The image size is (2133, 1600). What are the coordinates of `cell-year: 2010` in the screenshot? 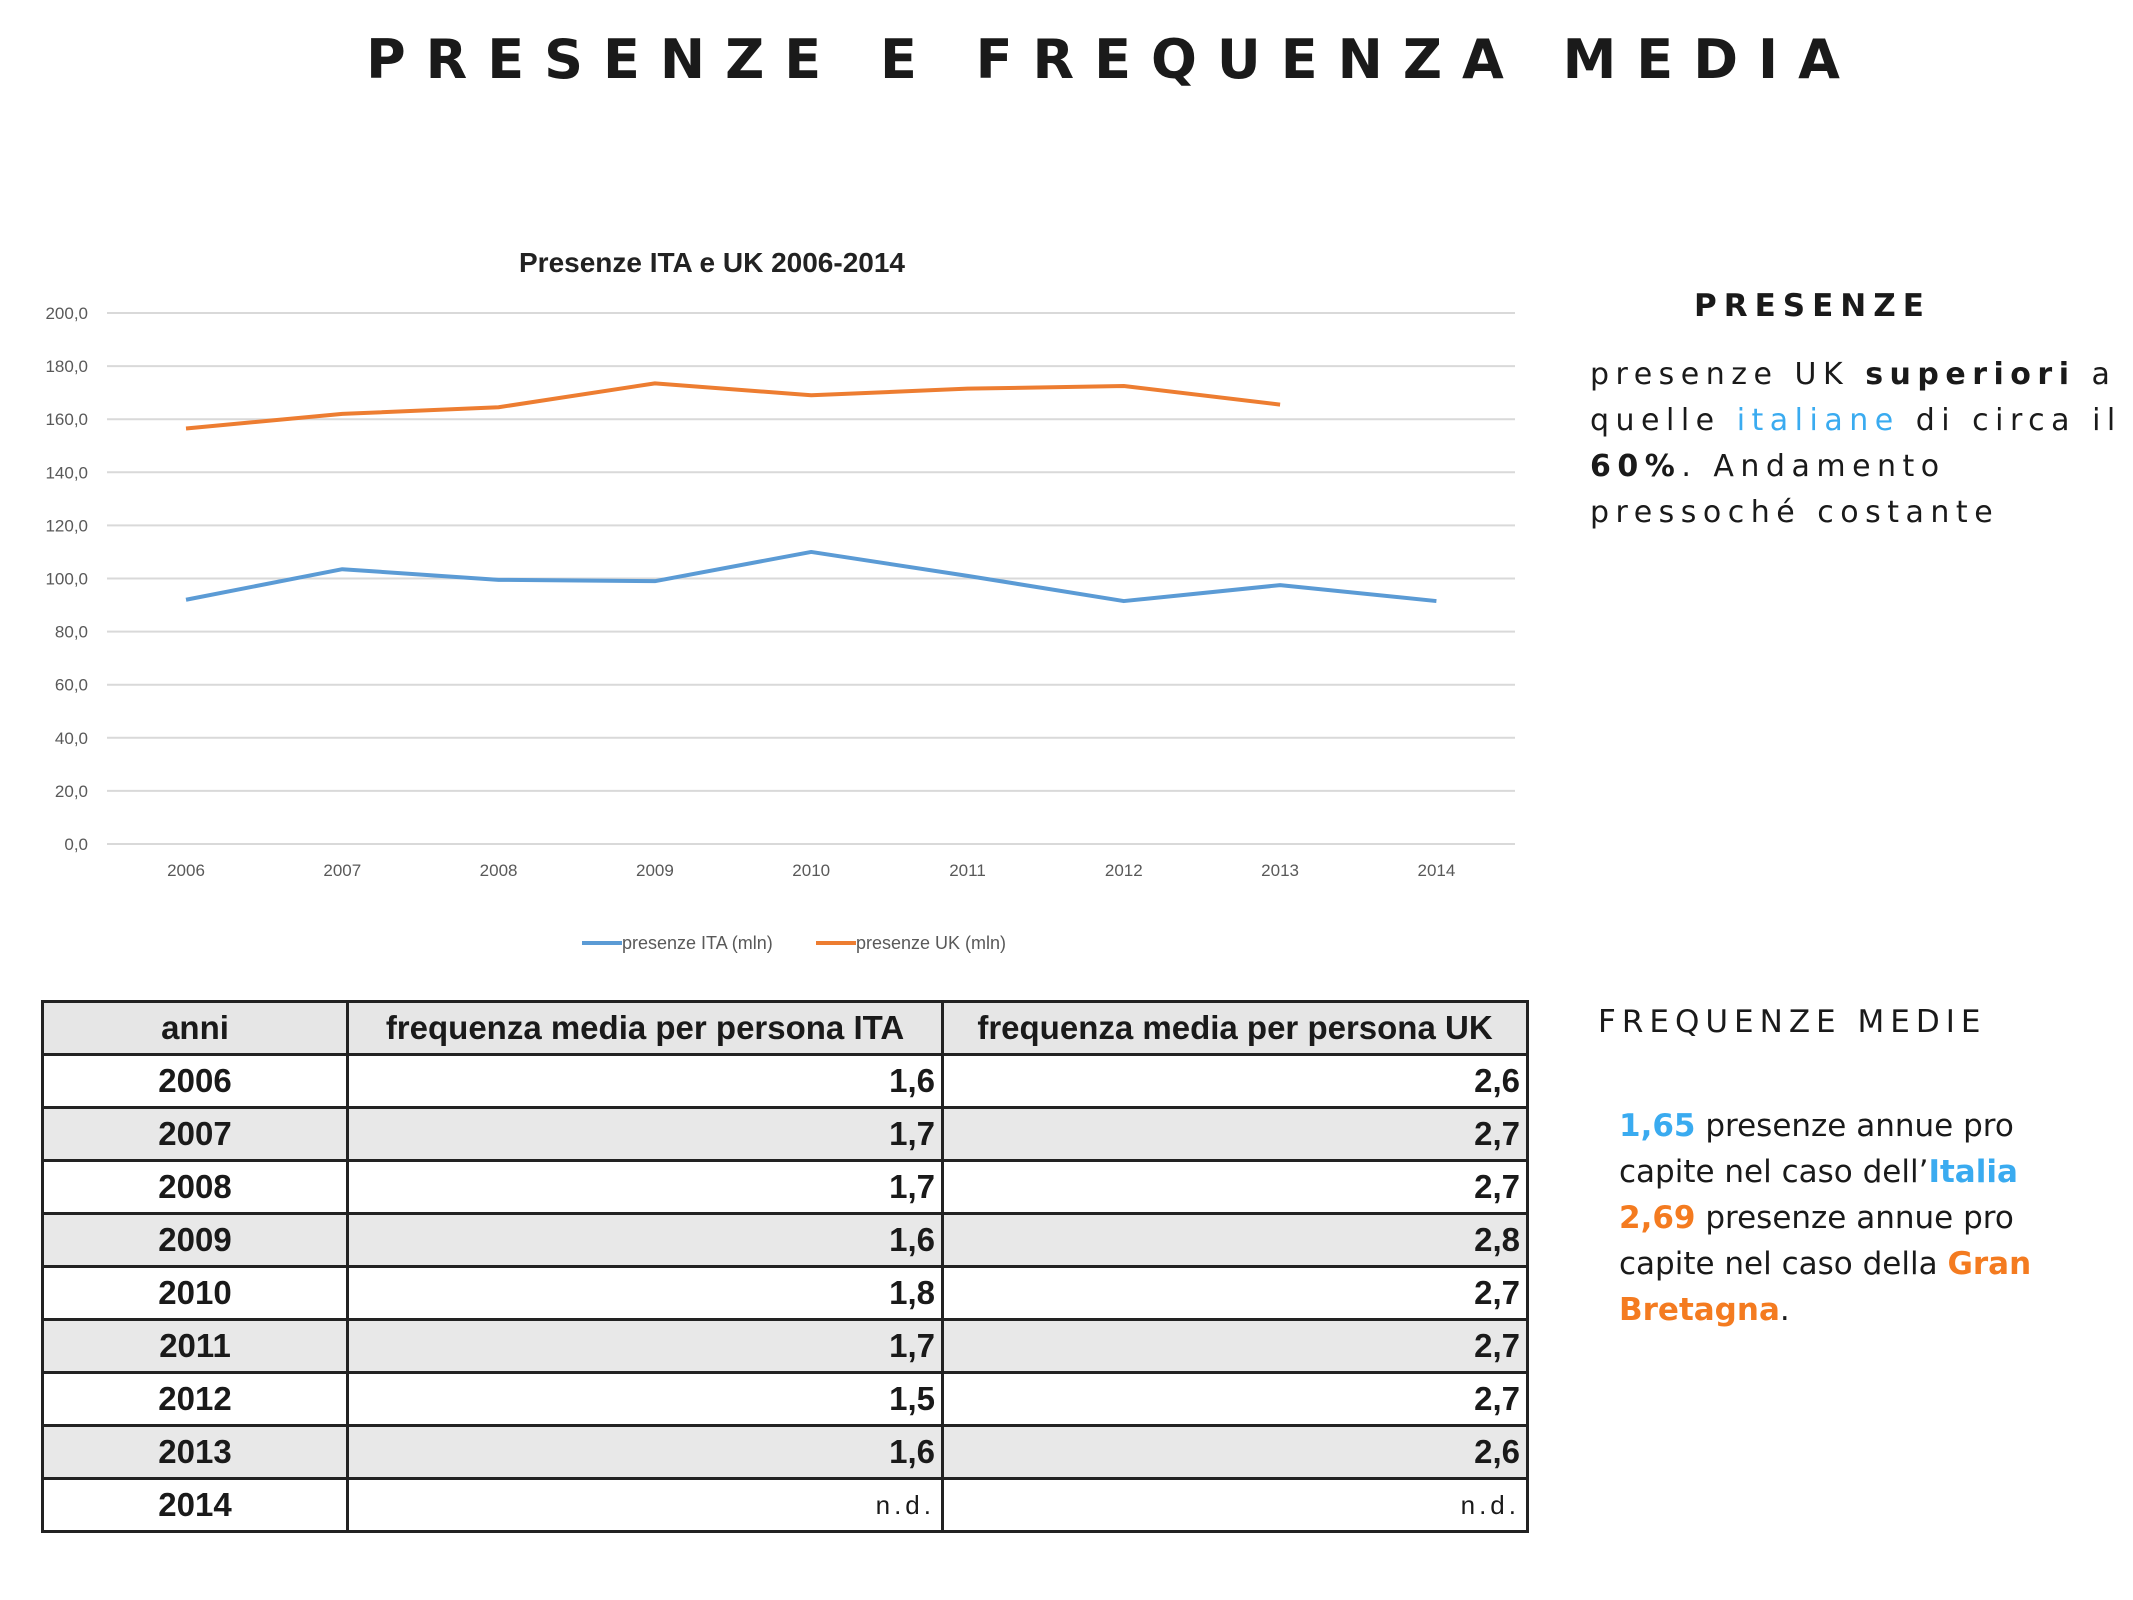 It's located at (195, 1293).